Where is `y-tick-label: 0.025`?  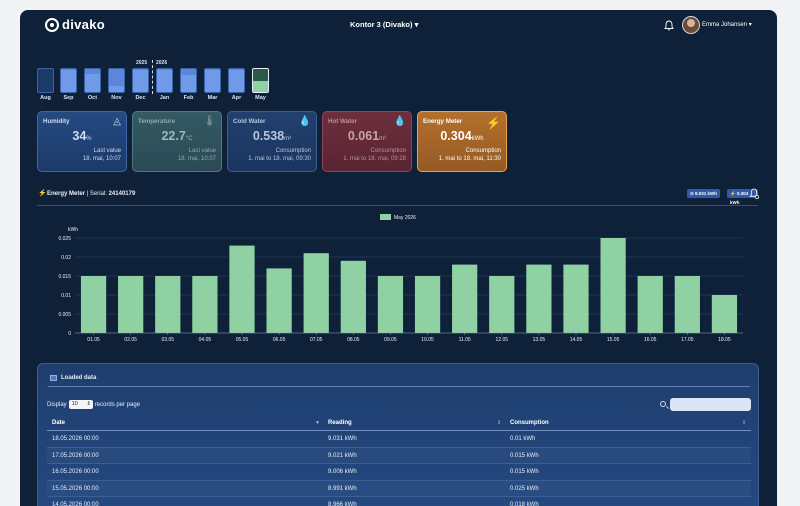
y-tick-label: 0.025 is located at coordinates (64, 239).